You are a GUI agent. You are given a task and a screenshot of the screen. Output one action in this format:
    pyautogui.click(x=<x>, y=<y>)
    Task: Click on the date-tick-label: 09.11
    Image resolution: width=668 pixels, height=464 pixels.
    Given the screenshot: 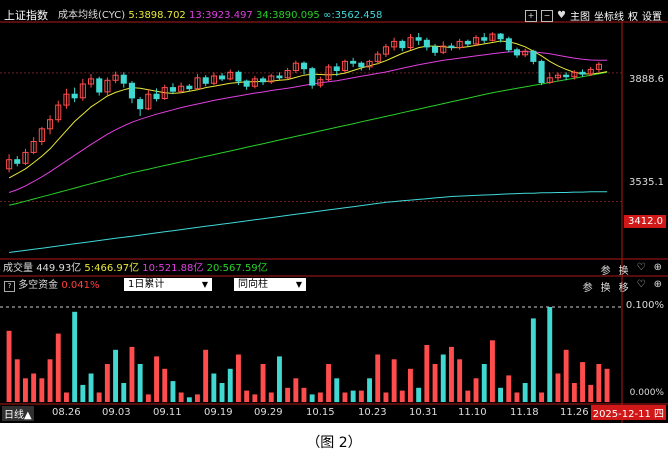 What is the action you would take?
    pyautogui.click(x=167, y=412)
    